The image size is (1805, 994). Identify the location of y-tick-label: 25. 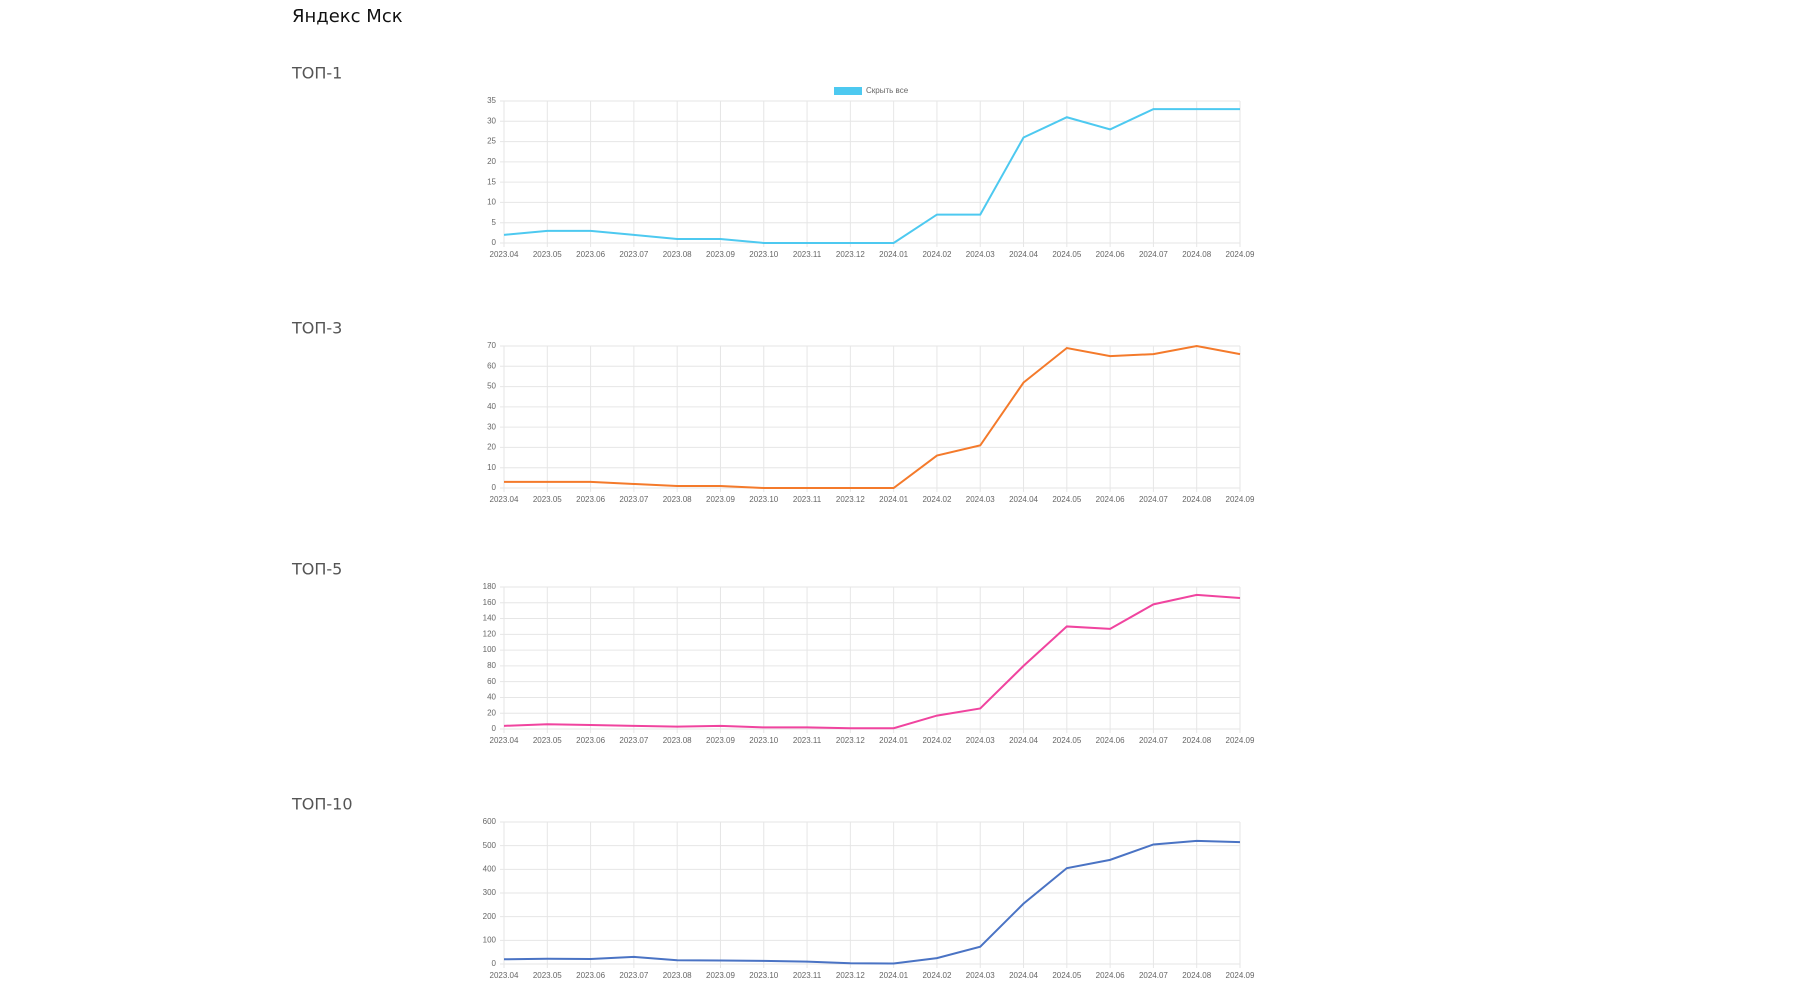
(491, 141).